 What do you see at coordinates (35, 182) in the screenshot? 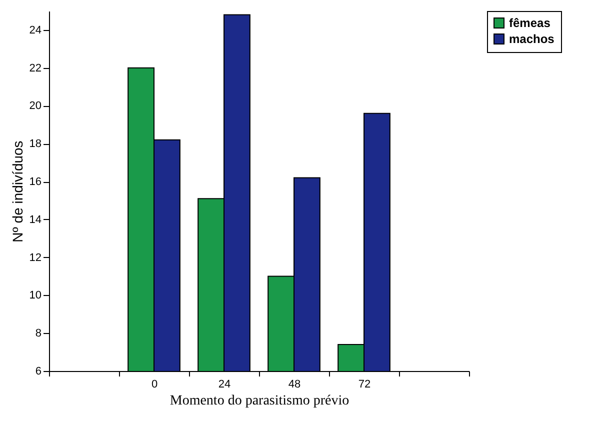
I see `y-tick-label: 16` at bounding box center [35, 182].